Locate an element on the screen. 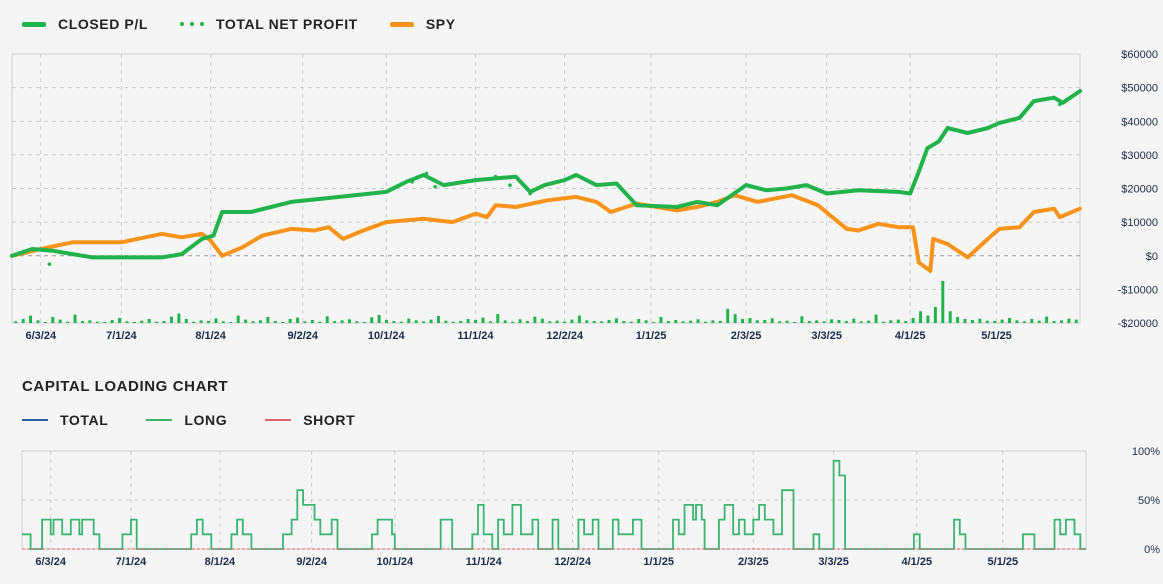  x-tick-label: 9/2/24 is located at coordinates (302, 336).